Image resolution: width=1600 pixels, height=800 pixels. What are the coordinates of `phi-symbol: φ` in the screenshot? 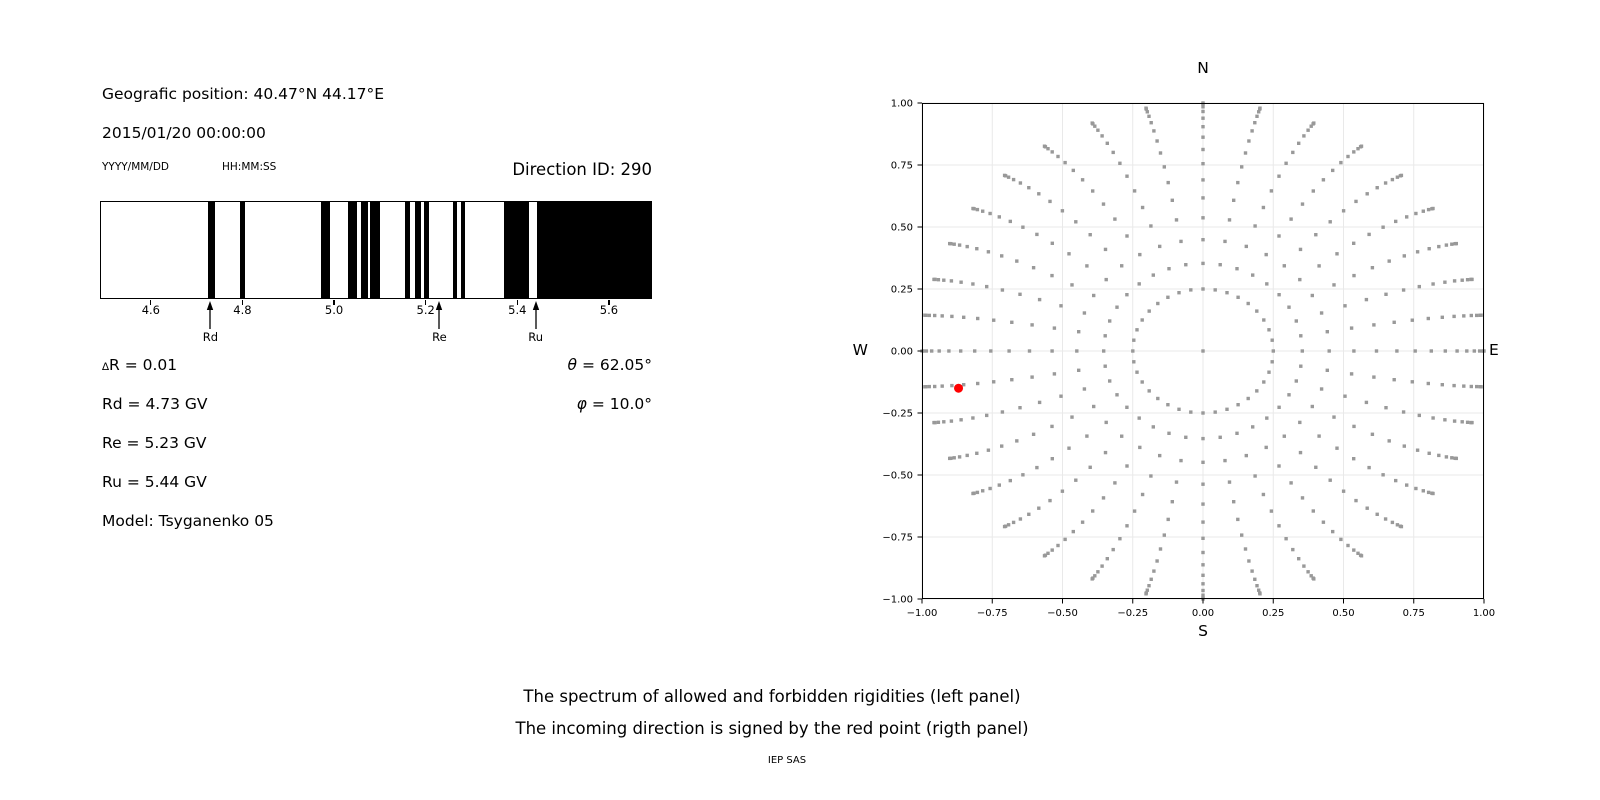 It's located at (581, 404).